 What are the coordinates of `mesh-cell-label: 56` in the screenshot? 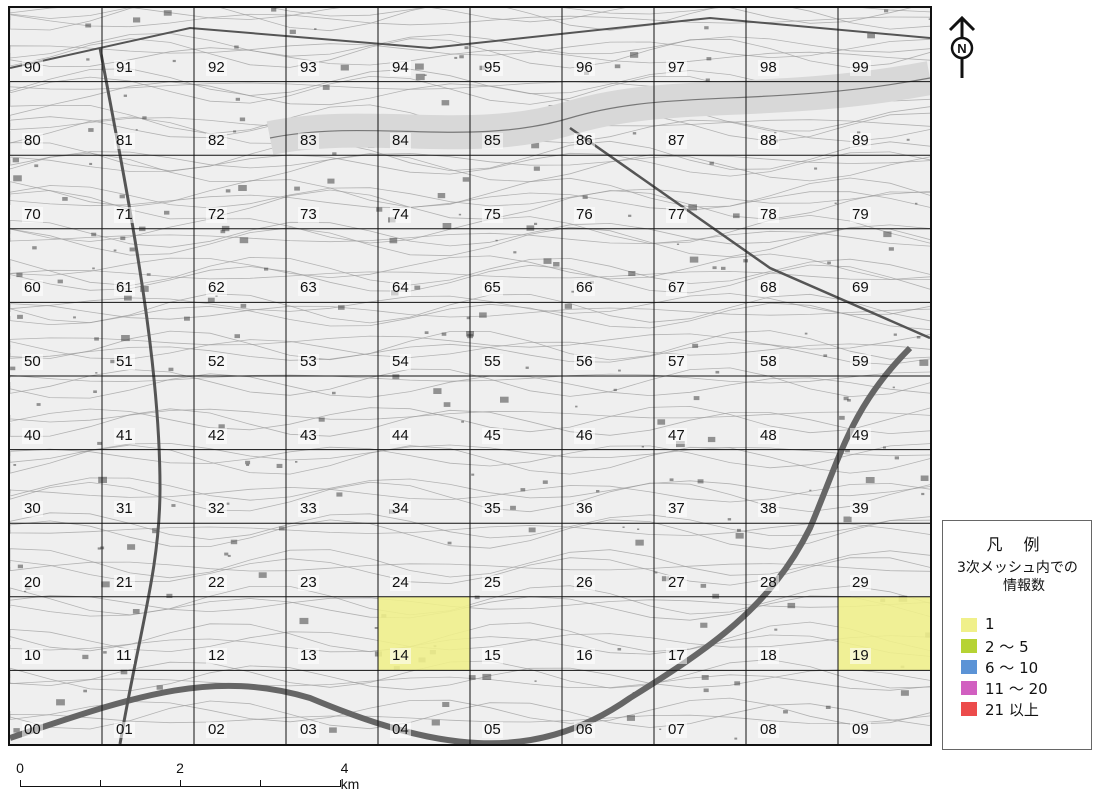 It's located at (584, 361).